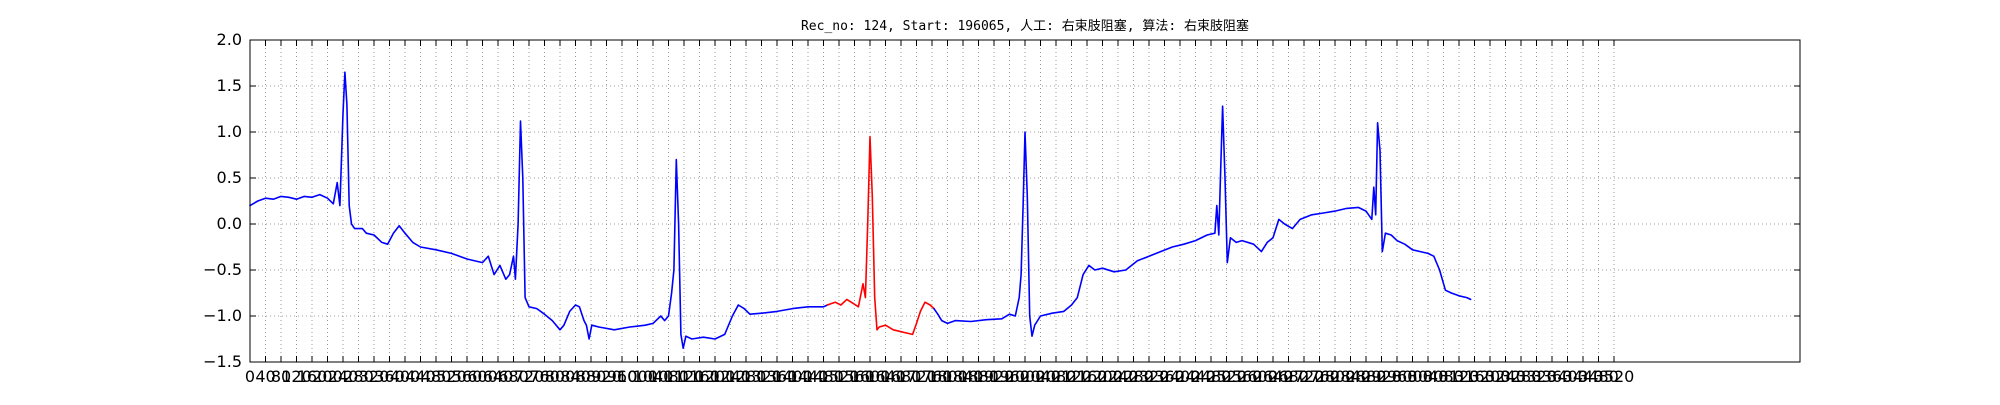  I want to click on x-tick-label: 1680, so click(901, 376).